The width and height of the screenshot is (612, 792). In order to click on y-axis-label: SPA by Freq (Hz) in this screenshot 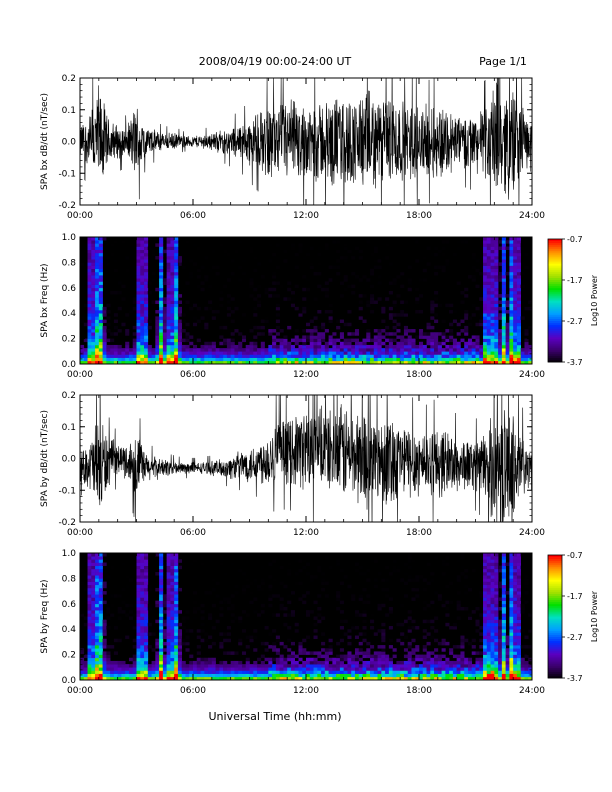, I will do `click(45, 616)`.